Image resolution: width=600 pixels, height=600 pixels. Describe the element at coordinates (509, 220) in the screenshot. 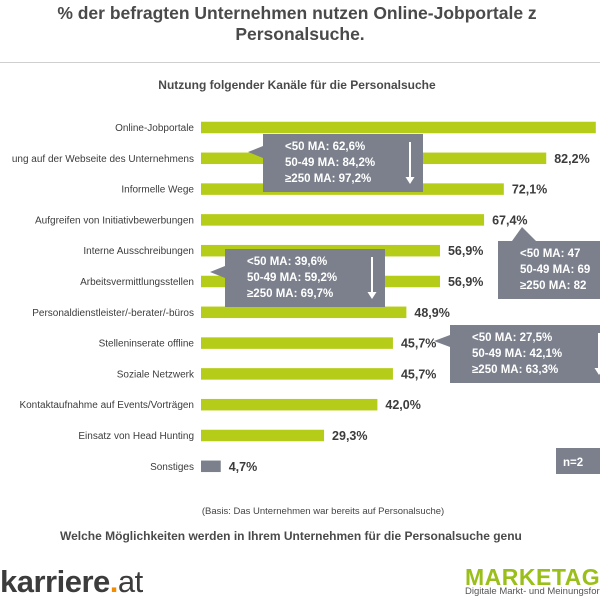

I see `value-label: 67,4%` at that location.